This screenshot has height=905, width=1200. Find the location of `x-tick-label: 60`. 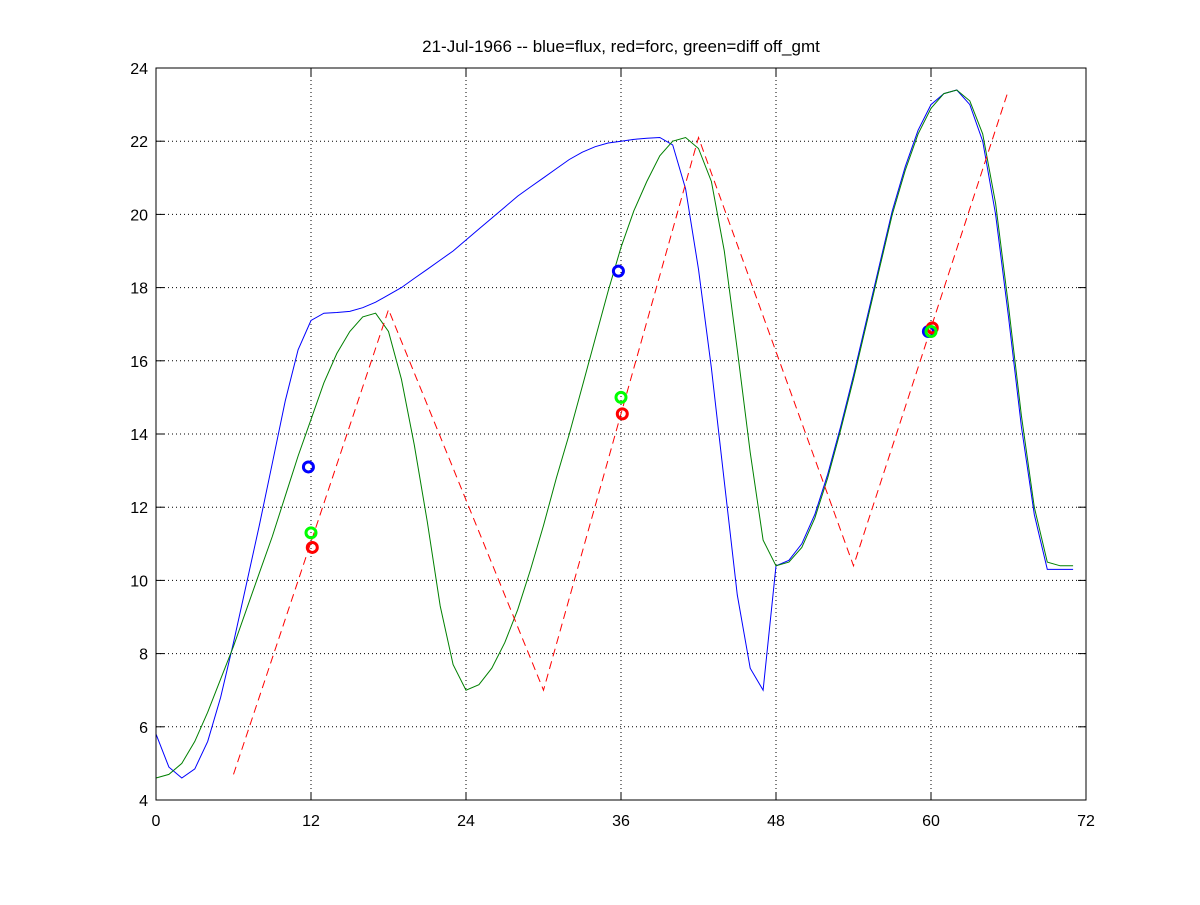

x-tick-label: 60 is located at coordinates (931, 821).